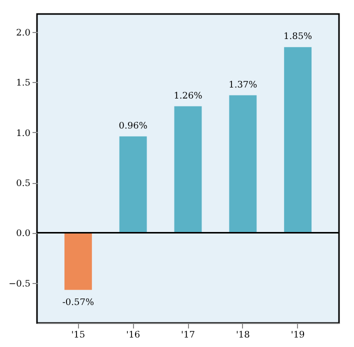 This screenshot has height=347, width=354. I want to click on y-tick-label: 2.0, so click(23, 33).